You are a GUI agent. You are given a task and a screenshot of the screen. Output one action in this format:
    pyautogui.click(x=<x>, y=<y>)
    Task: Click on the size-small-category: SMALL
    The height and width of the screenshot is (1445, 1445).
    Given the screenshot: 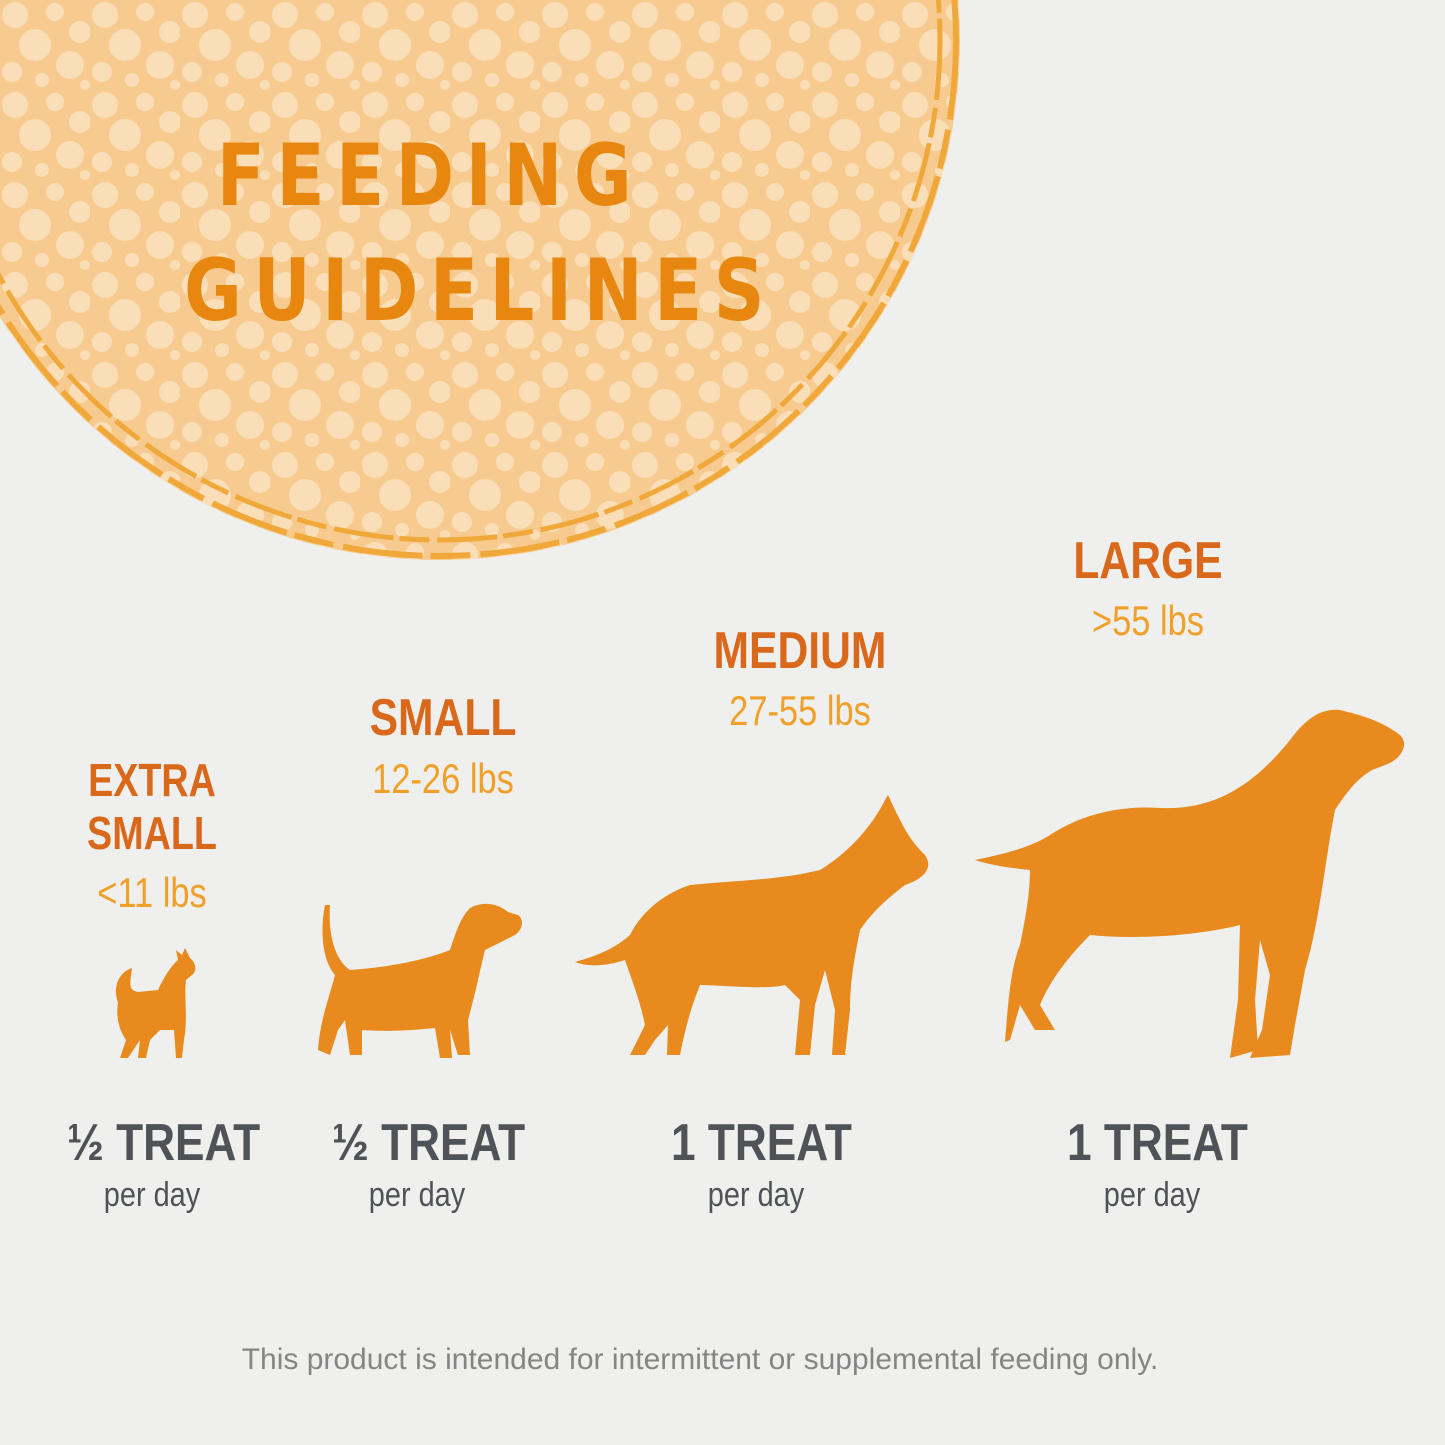 What is the action you would take?
    pyautogui.click(x=443, y=718)
    